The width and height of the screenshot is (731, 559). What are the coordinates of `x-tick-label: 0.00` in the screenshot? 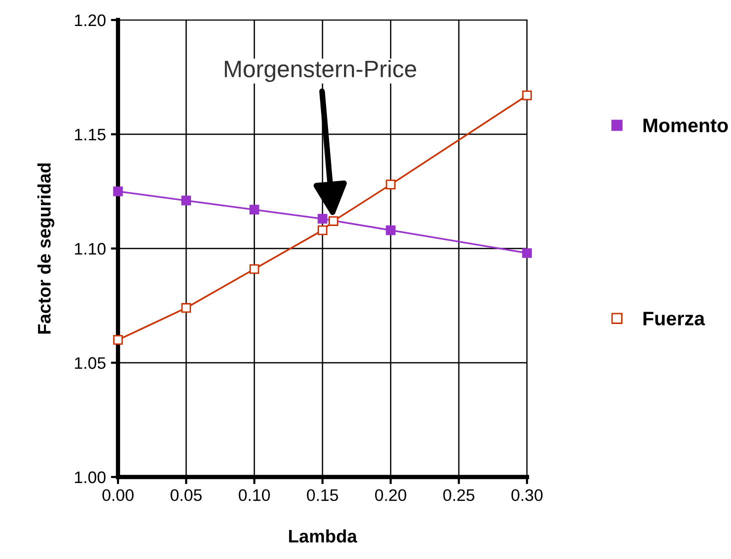 It's located at (118, 495).